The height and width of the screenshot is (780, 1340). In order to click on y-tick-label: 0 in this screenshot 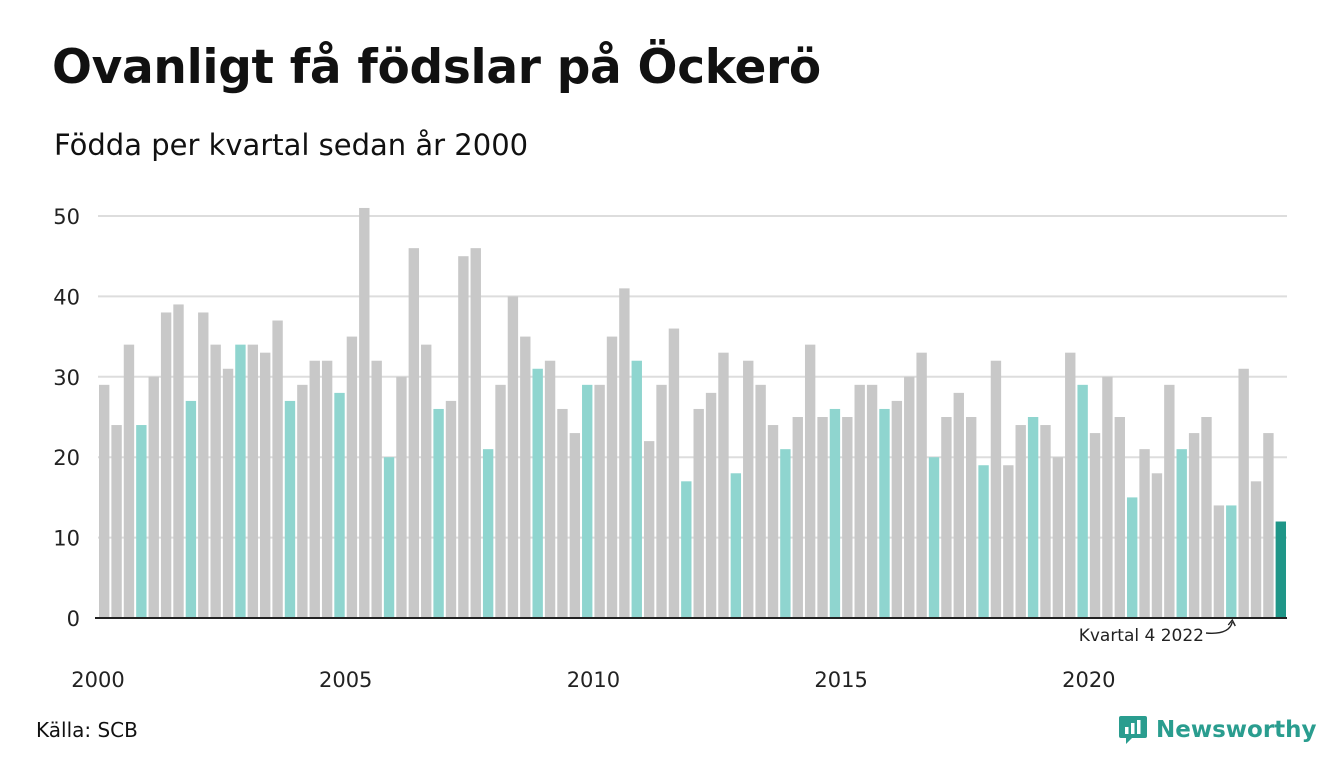, I will do `click(73, 619)`.